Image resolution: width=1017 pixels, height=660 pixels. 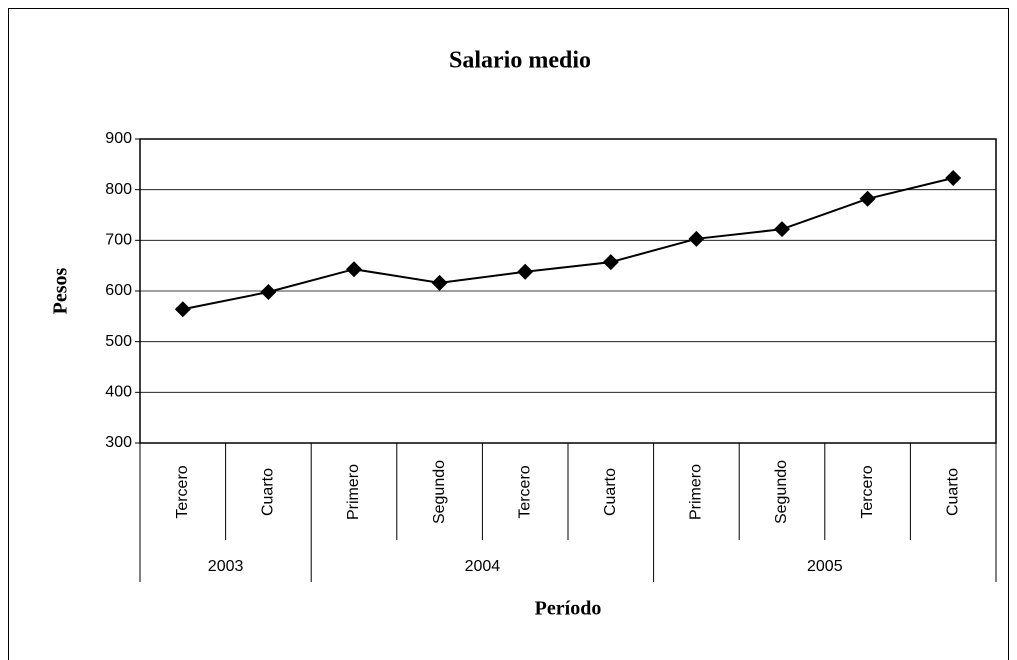 What do you see at coordinates (483, 566) in the screenshot?
I see `group-label: 2004` at bounding box center [483, 566].